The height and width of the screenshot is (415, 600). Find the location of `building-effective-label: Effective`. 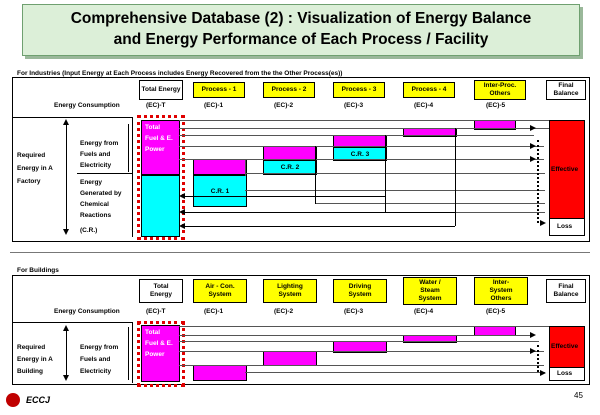

building-effective-label: Effective is located at coordinates (565, 346).